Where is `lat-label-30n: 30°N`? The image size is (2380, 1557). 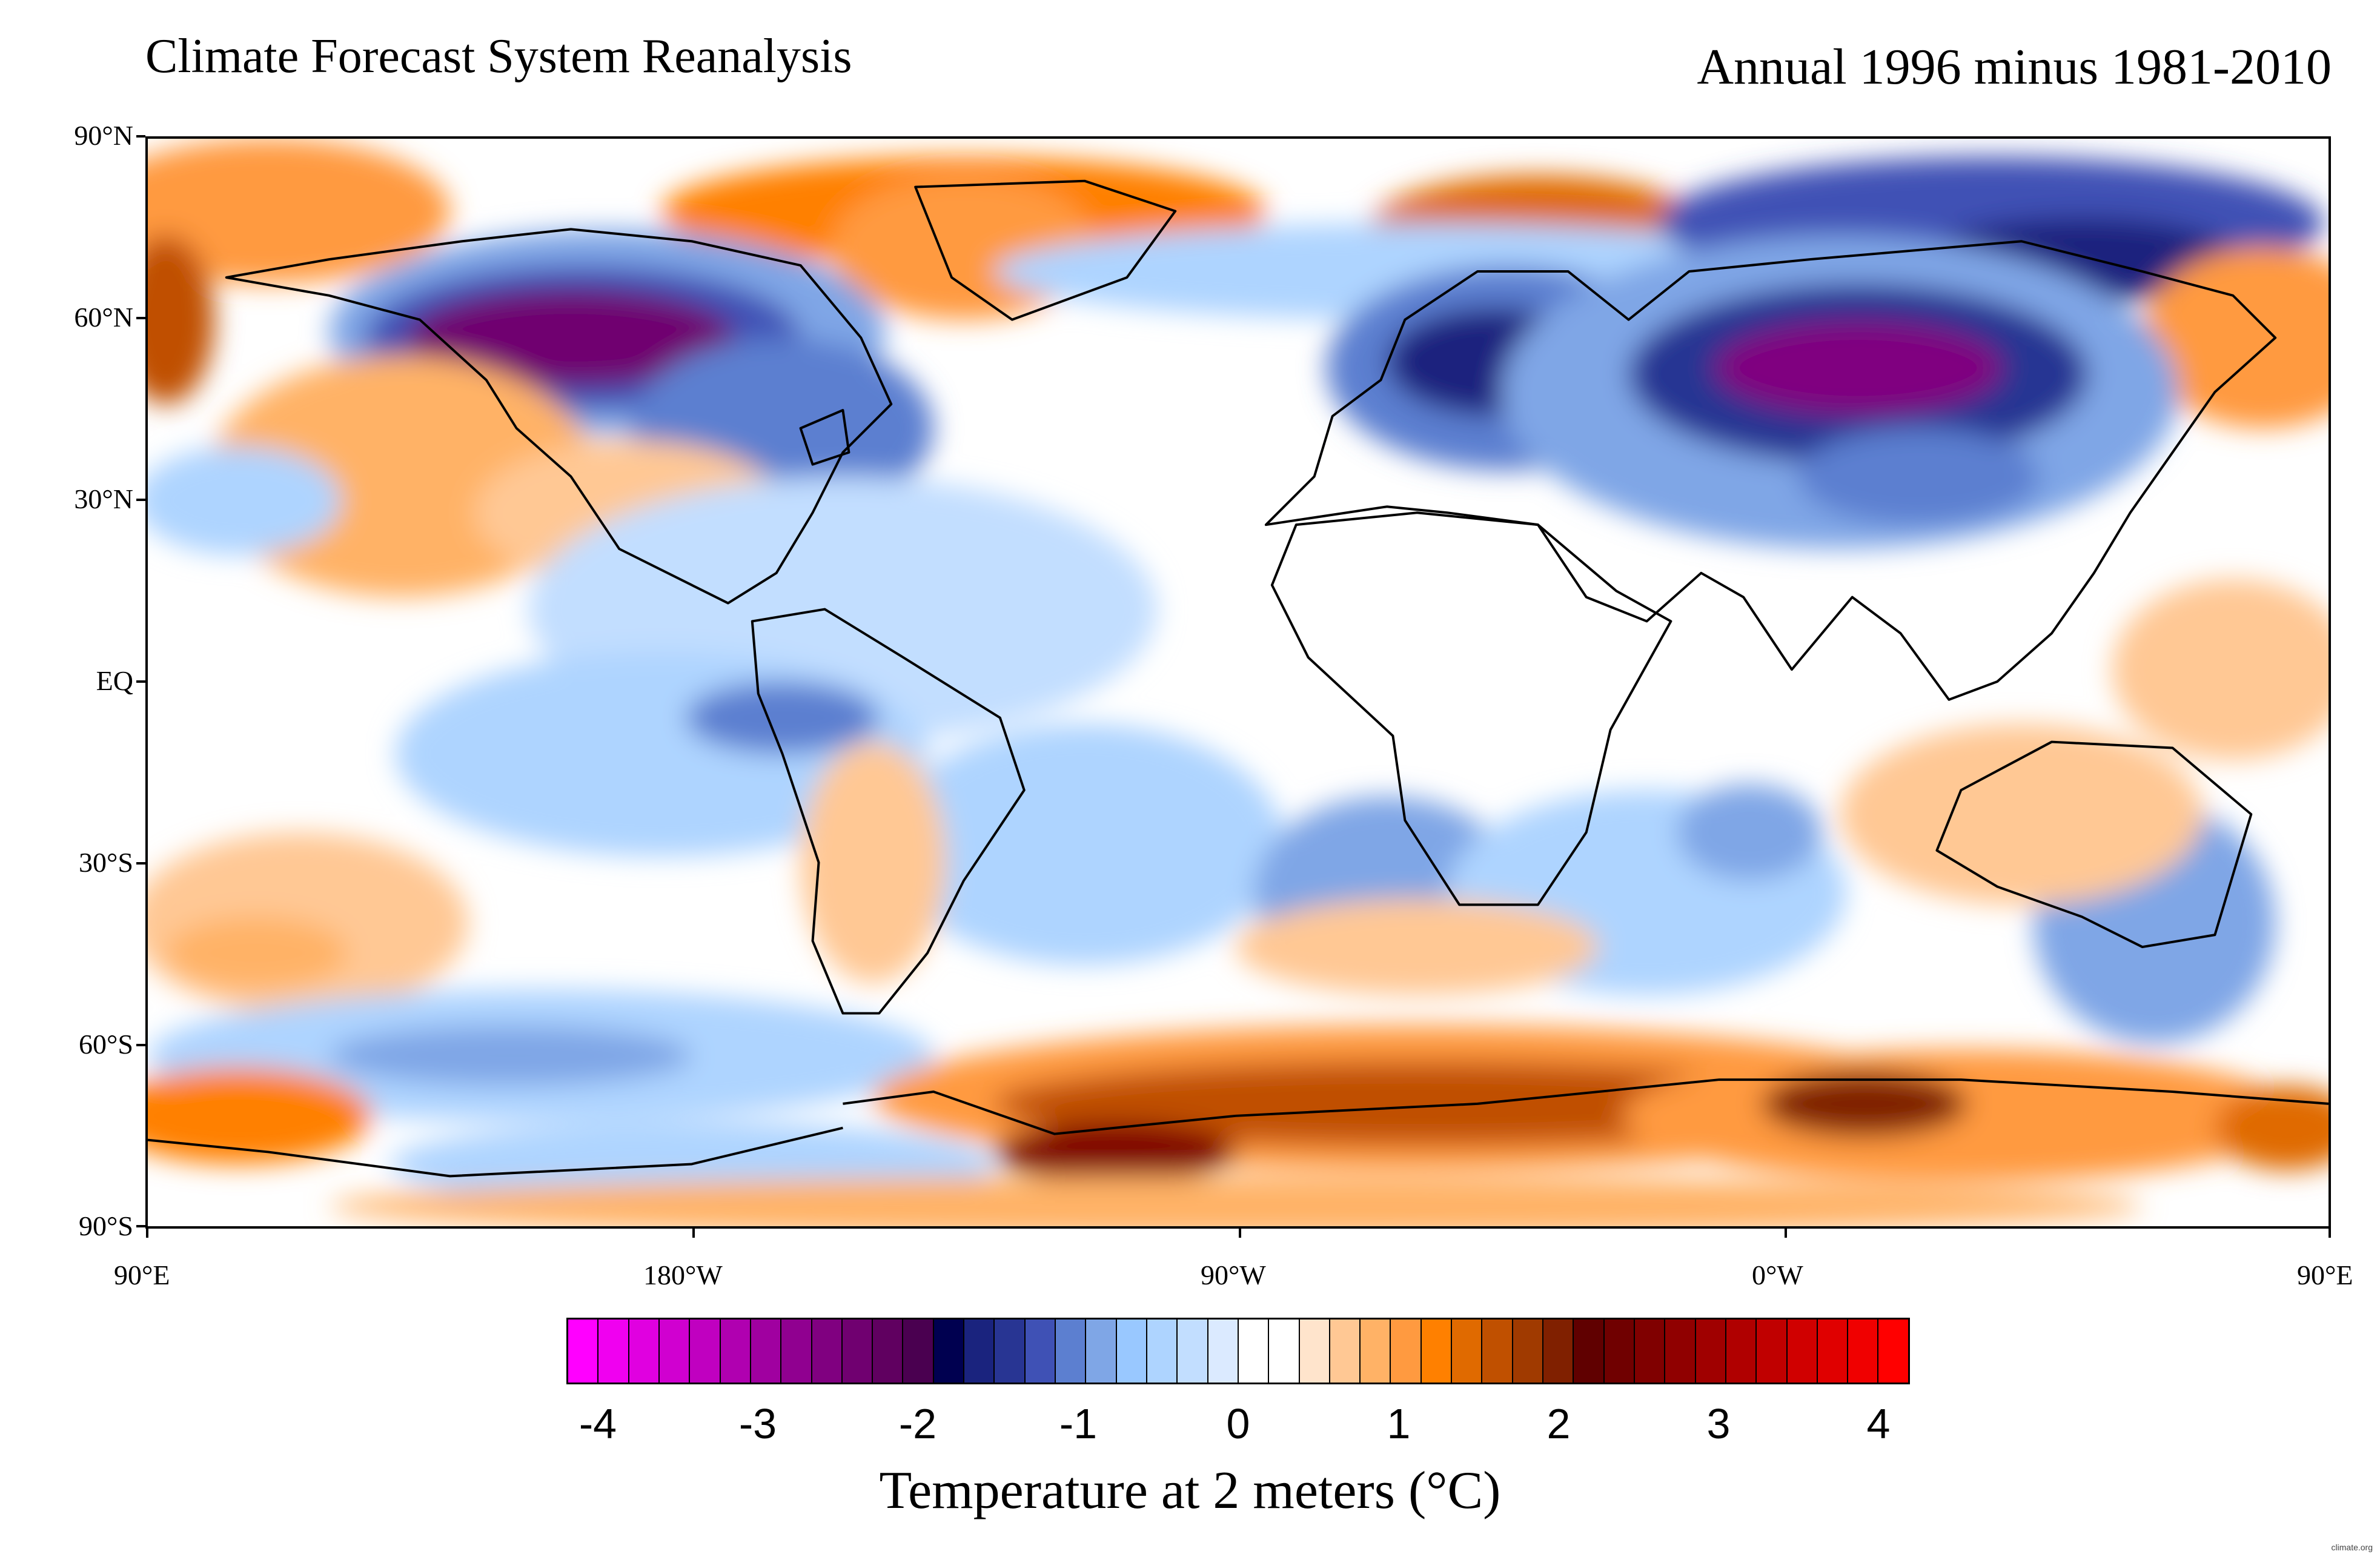 lat-label-30n: 30°N is located at coordinates (103, 498).